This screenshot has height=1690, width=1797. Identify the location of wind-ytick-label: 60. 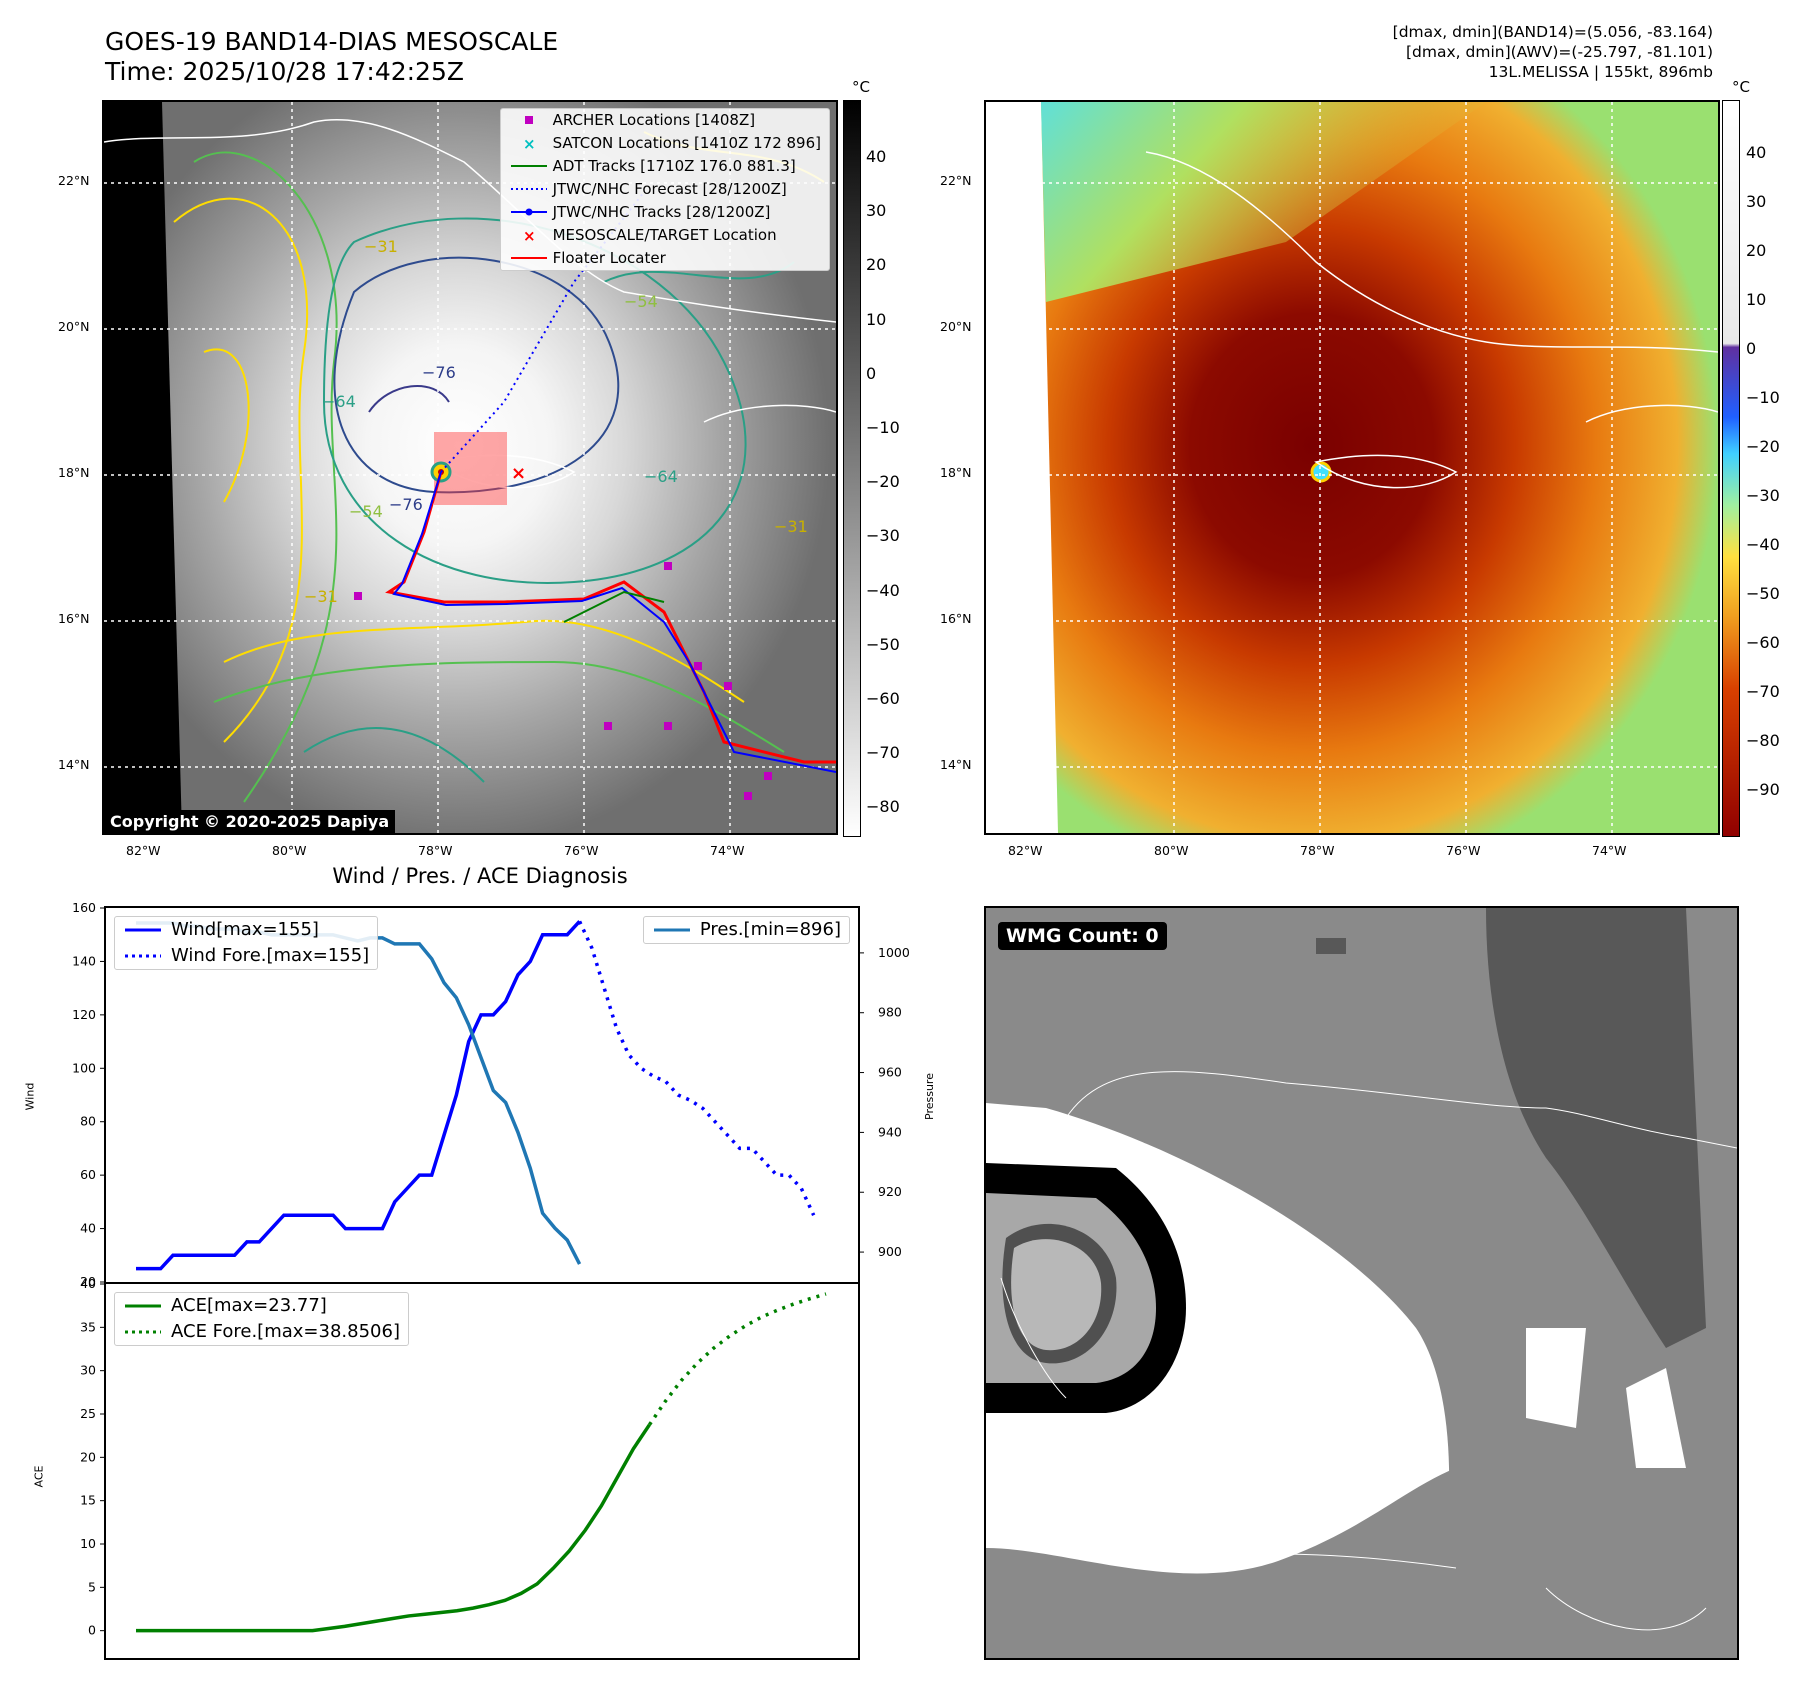
(88, 1174).